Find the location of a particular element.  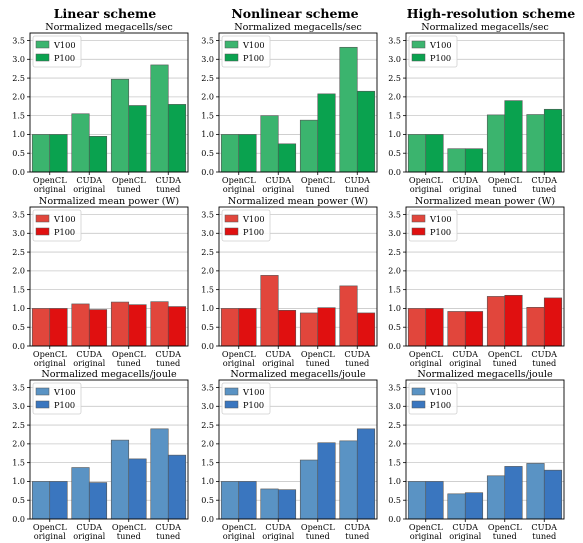

legend-swatch-p100 is located at coordinates (418, 57).